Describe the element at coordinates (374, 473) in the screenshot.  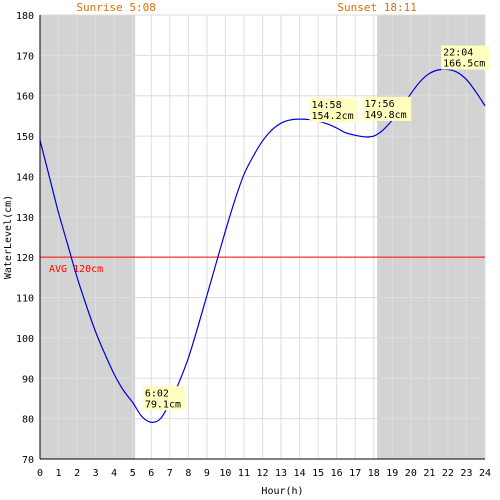
I see `x-tick-label: 18` at that location.